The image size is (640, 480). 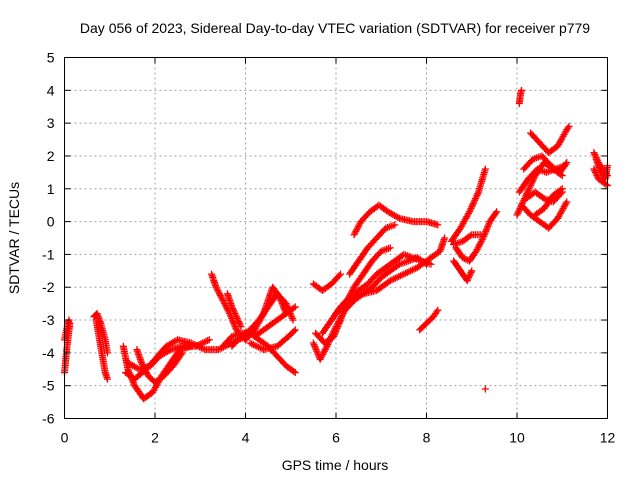 What do you see at coordinates (51, 90) in the screenshot?
I see `y-tick-label: 4` at bounding box center [51, 90].